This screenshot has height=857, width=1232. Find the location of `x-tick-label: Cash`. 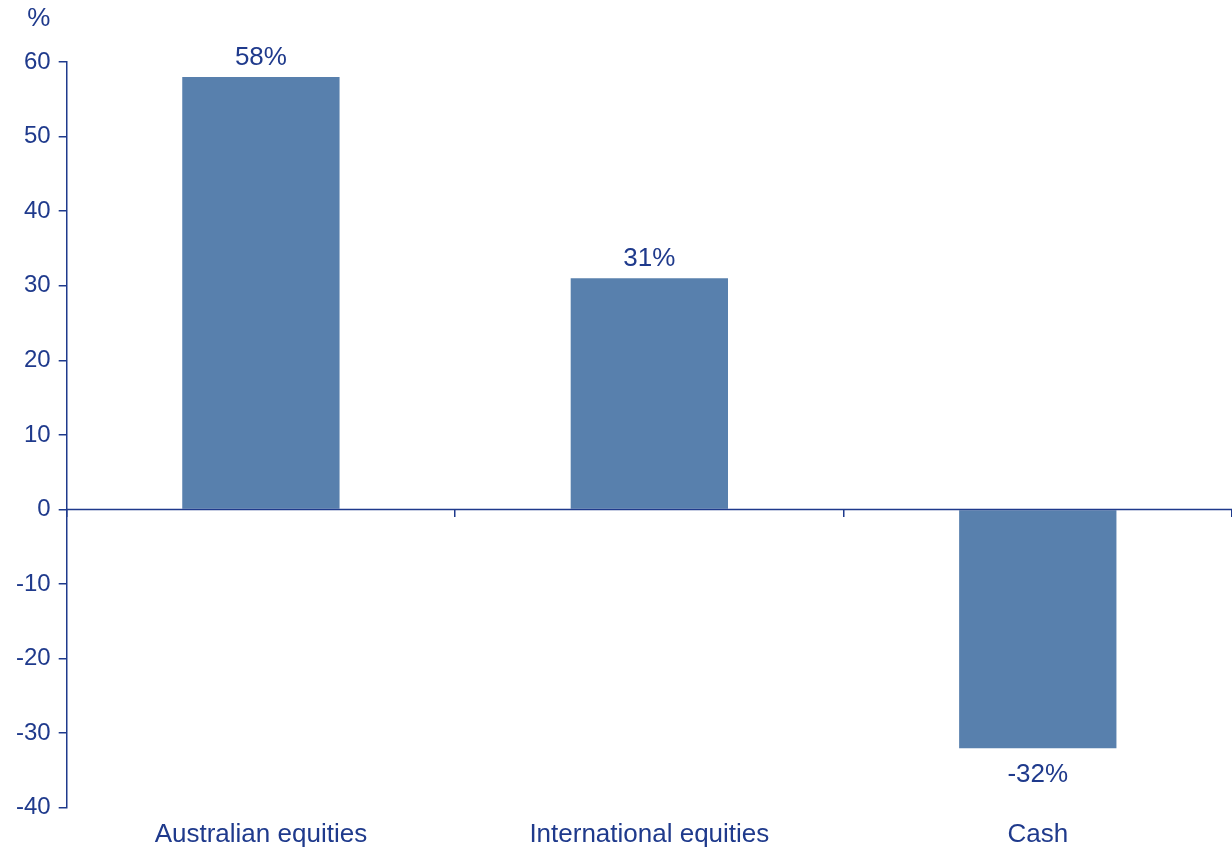

x-tick-label: Cash is located at coordinates (1038, 832).